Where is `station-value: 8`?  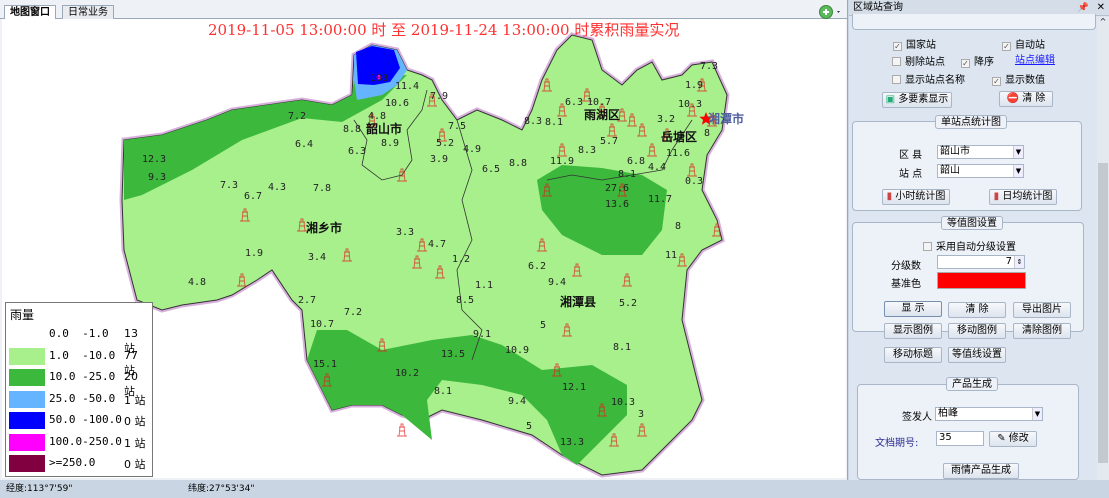 station-value: 8 is located at coordinates (707, 133).